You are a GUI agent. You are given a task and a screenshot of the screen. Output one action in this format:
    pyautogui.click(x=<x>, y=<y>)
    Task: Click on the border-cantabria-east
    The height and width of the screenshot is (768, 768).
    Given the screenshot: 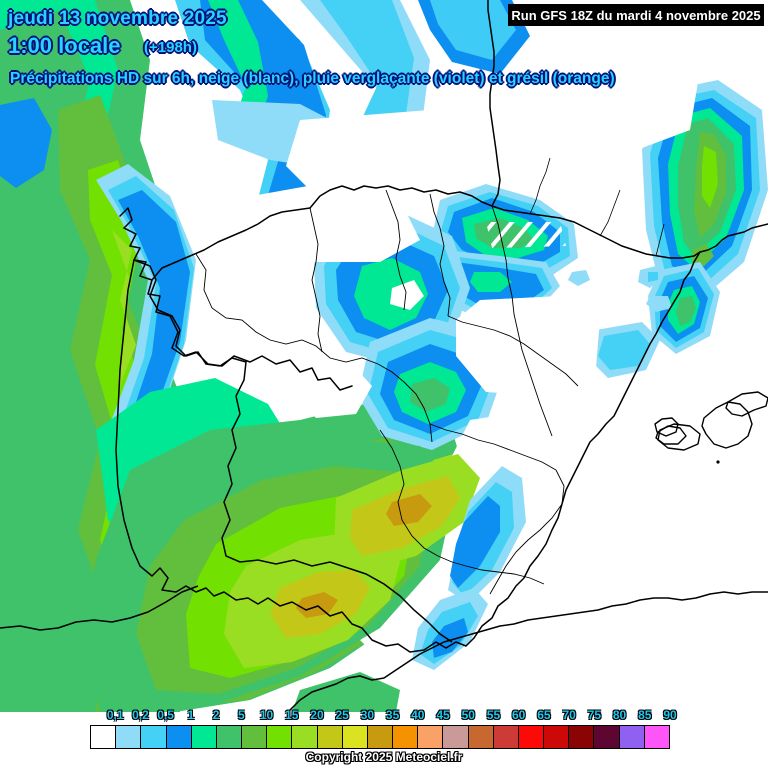 What is the action you would take?
    pyautogui.click(x=396, y=250)
    